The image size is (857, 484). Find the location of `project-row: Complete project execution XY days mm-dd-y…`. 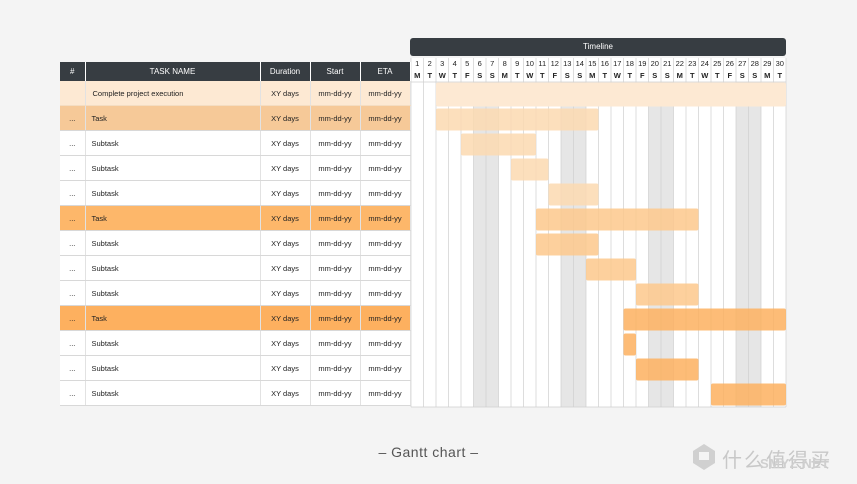

project-row: Complete project execution XY days mm-dd-y… is located at coordinates (235, 93).